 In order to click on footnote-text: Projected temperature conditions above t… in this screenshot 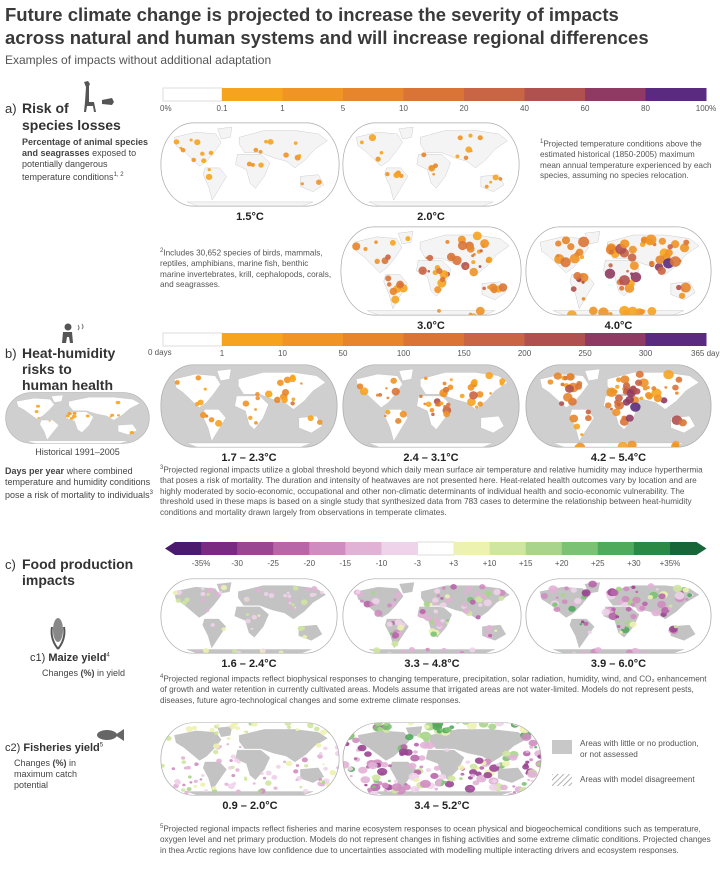, I will do `click(626, 160)`.